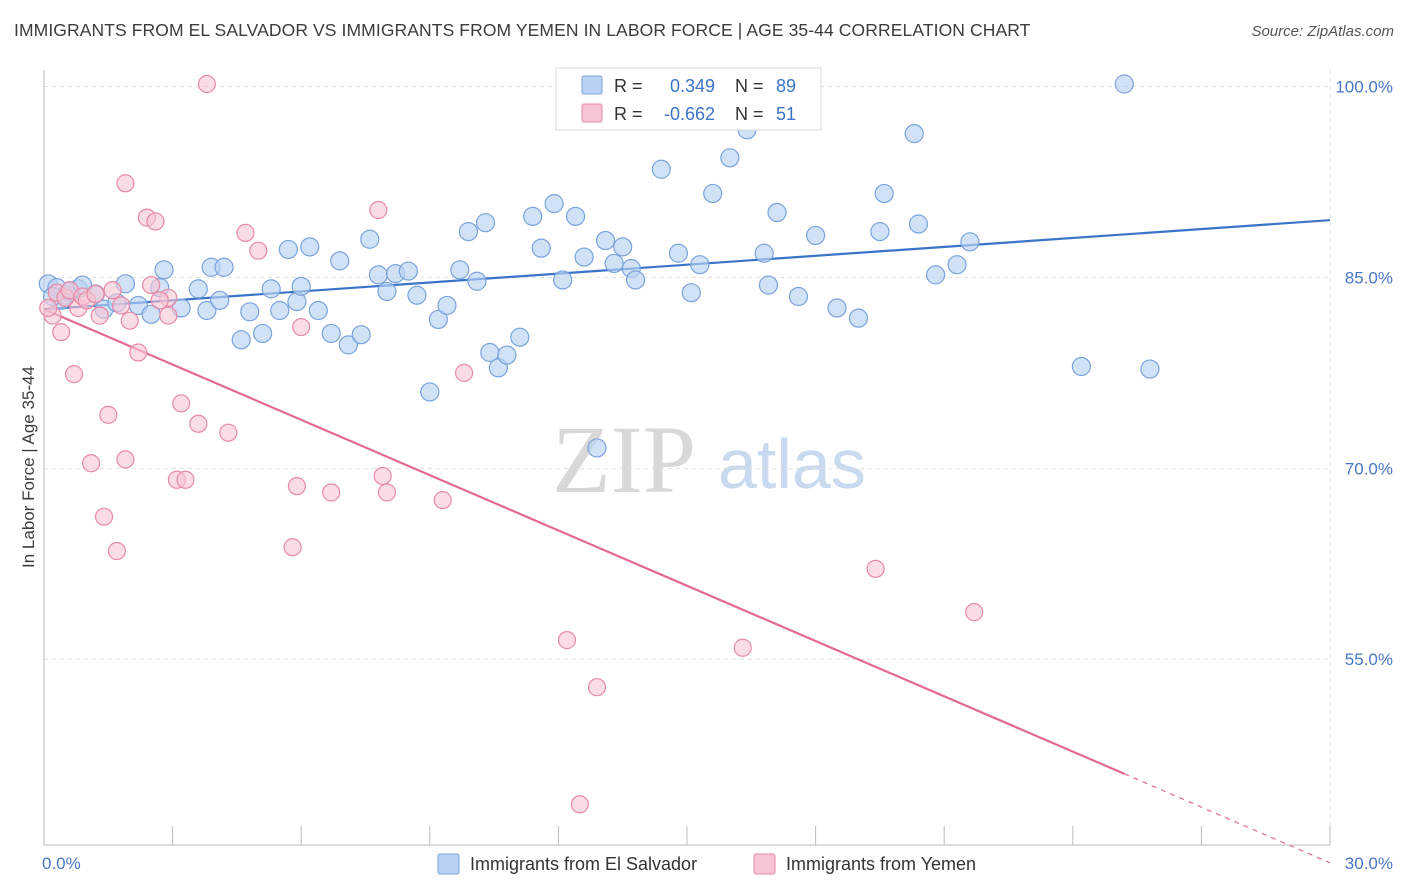 This screenshot has height=892, width=1406. I want to click on legend-n-label-blue: N =, so click(749, 86).